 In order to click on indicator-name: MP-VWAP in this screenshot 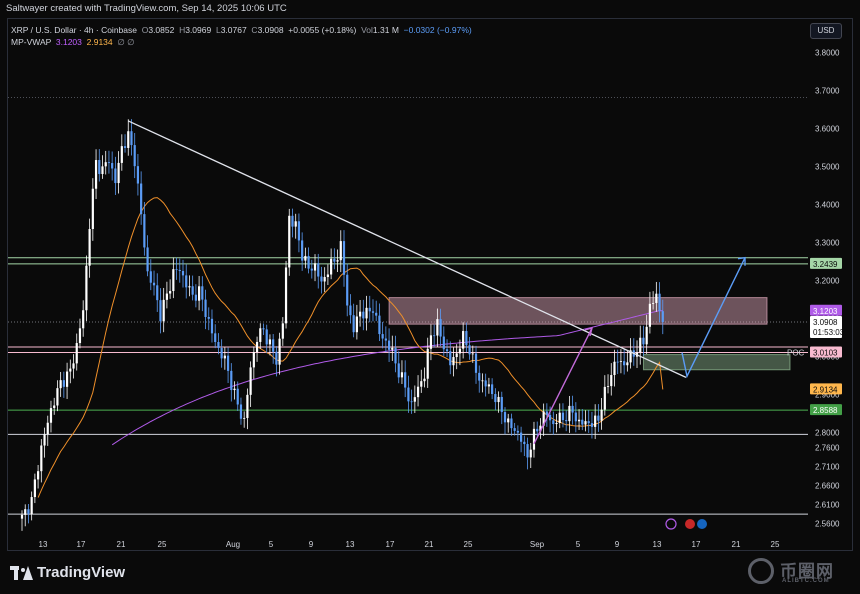, I will do `click(31, 42)`.